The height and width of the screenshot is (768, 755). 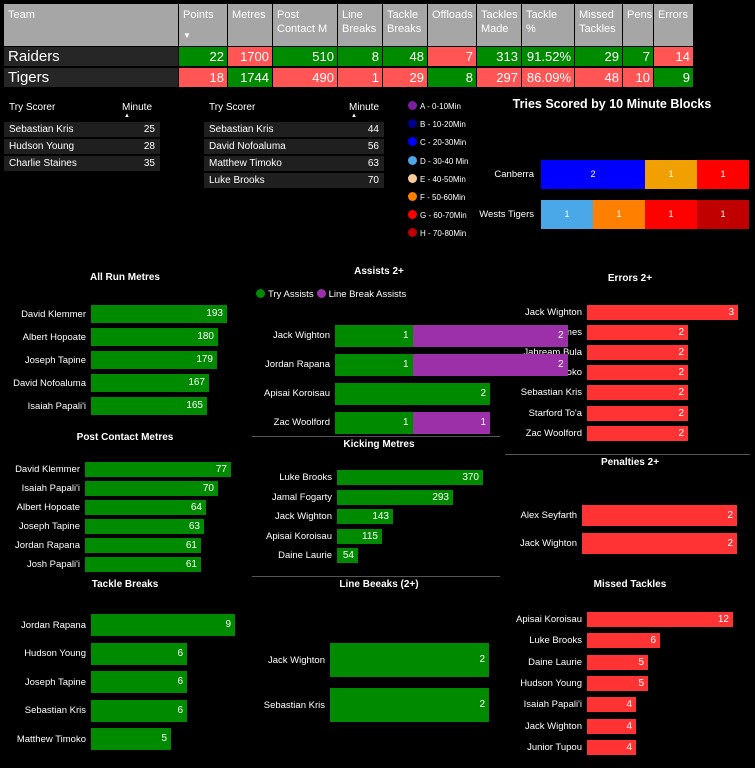 I want to click on bar-label: Matthew Timoko, so click(x=51, y=739).